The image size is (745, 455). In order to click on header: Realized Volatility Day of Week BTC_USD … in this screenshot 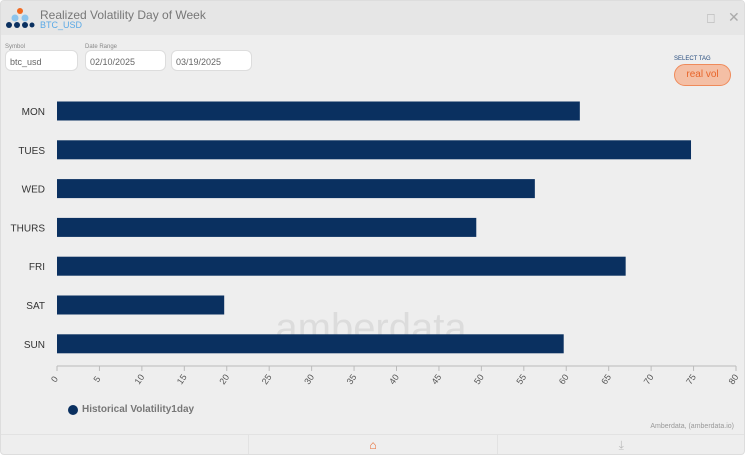, I will do `click(372, 18)`.